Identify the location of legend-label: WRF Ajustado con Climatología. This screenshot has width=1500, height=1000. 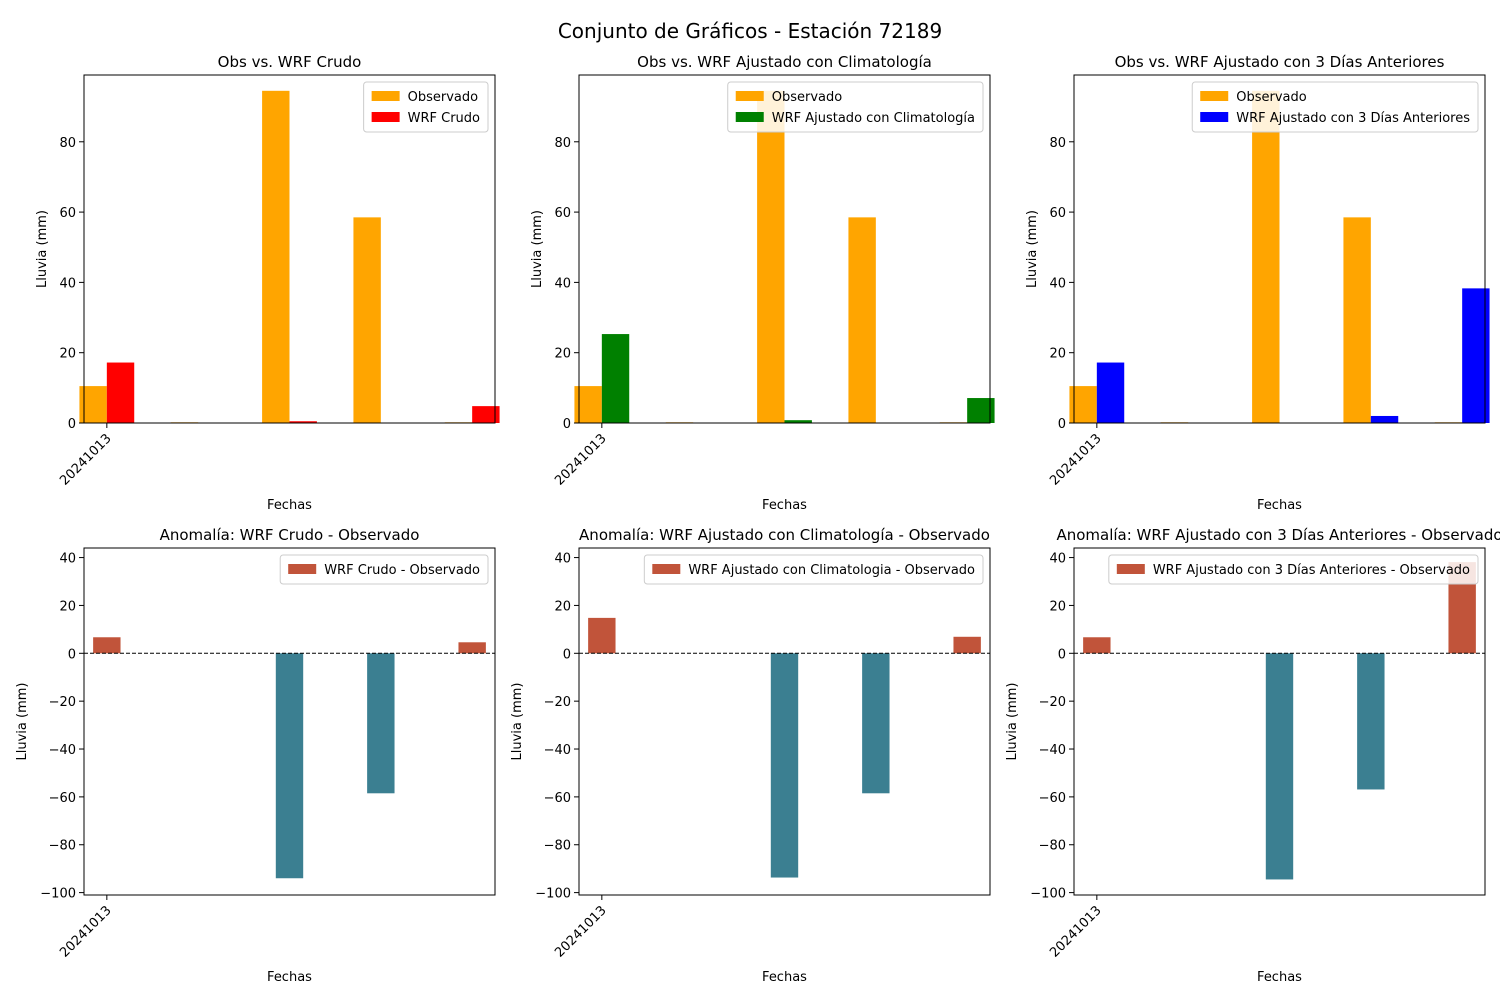
(873, 118).